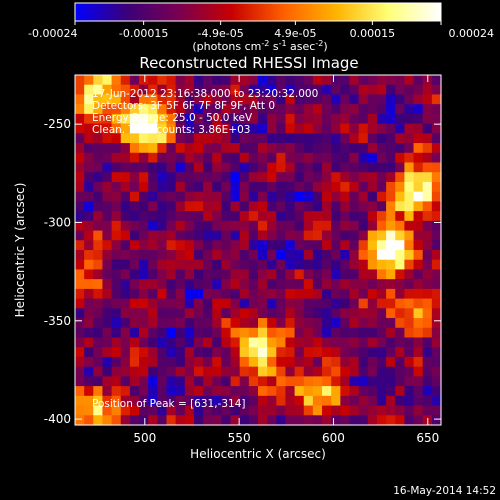  What do you see at coordinates (258, 12) in the screenshot?
I see `colorbar` at bounding box center [258, 12].